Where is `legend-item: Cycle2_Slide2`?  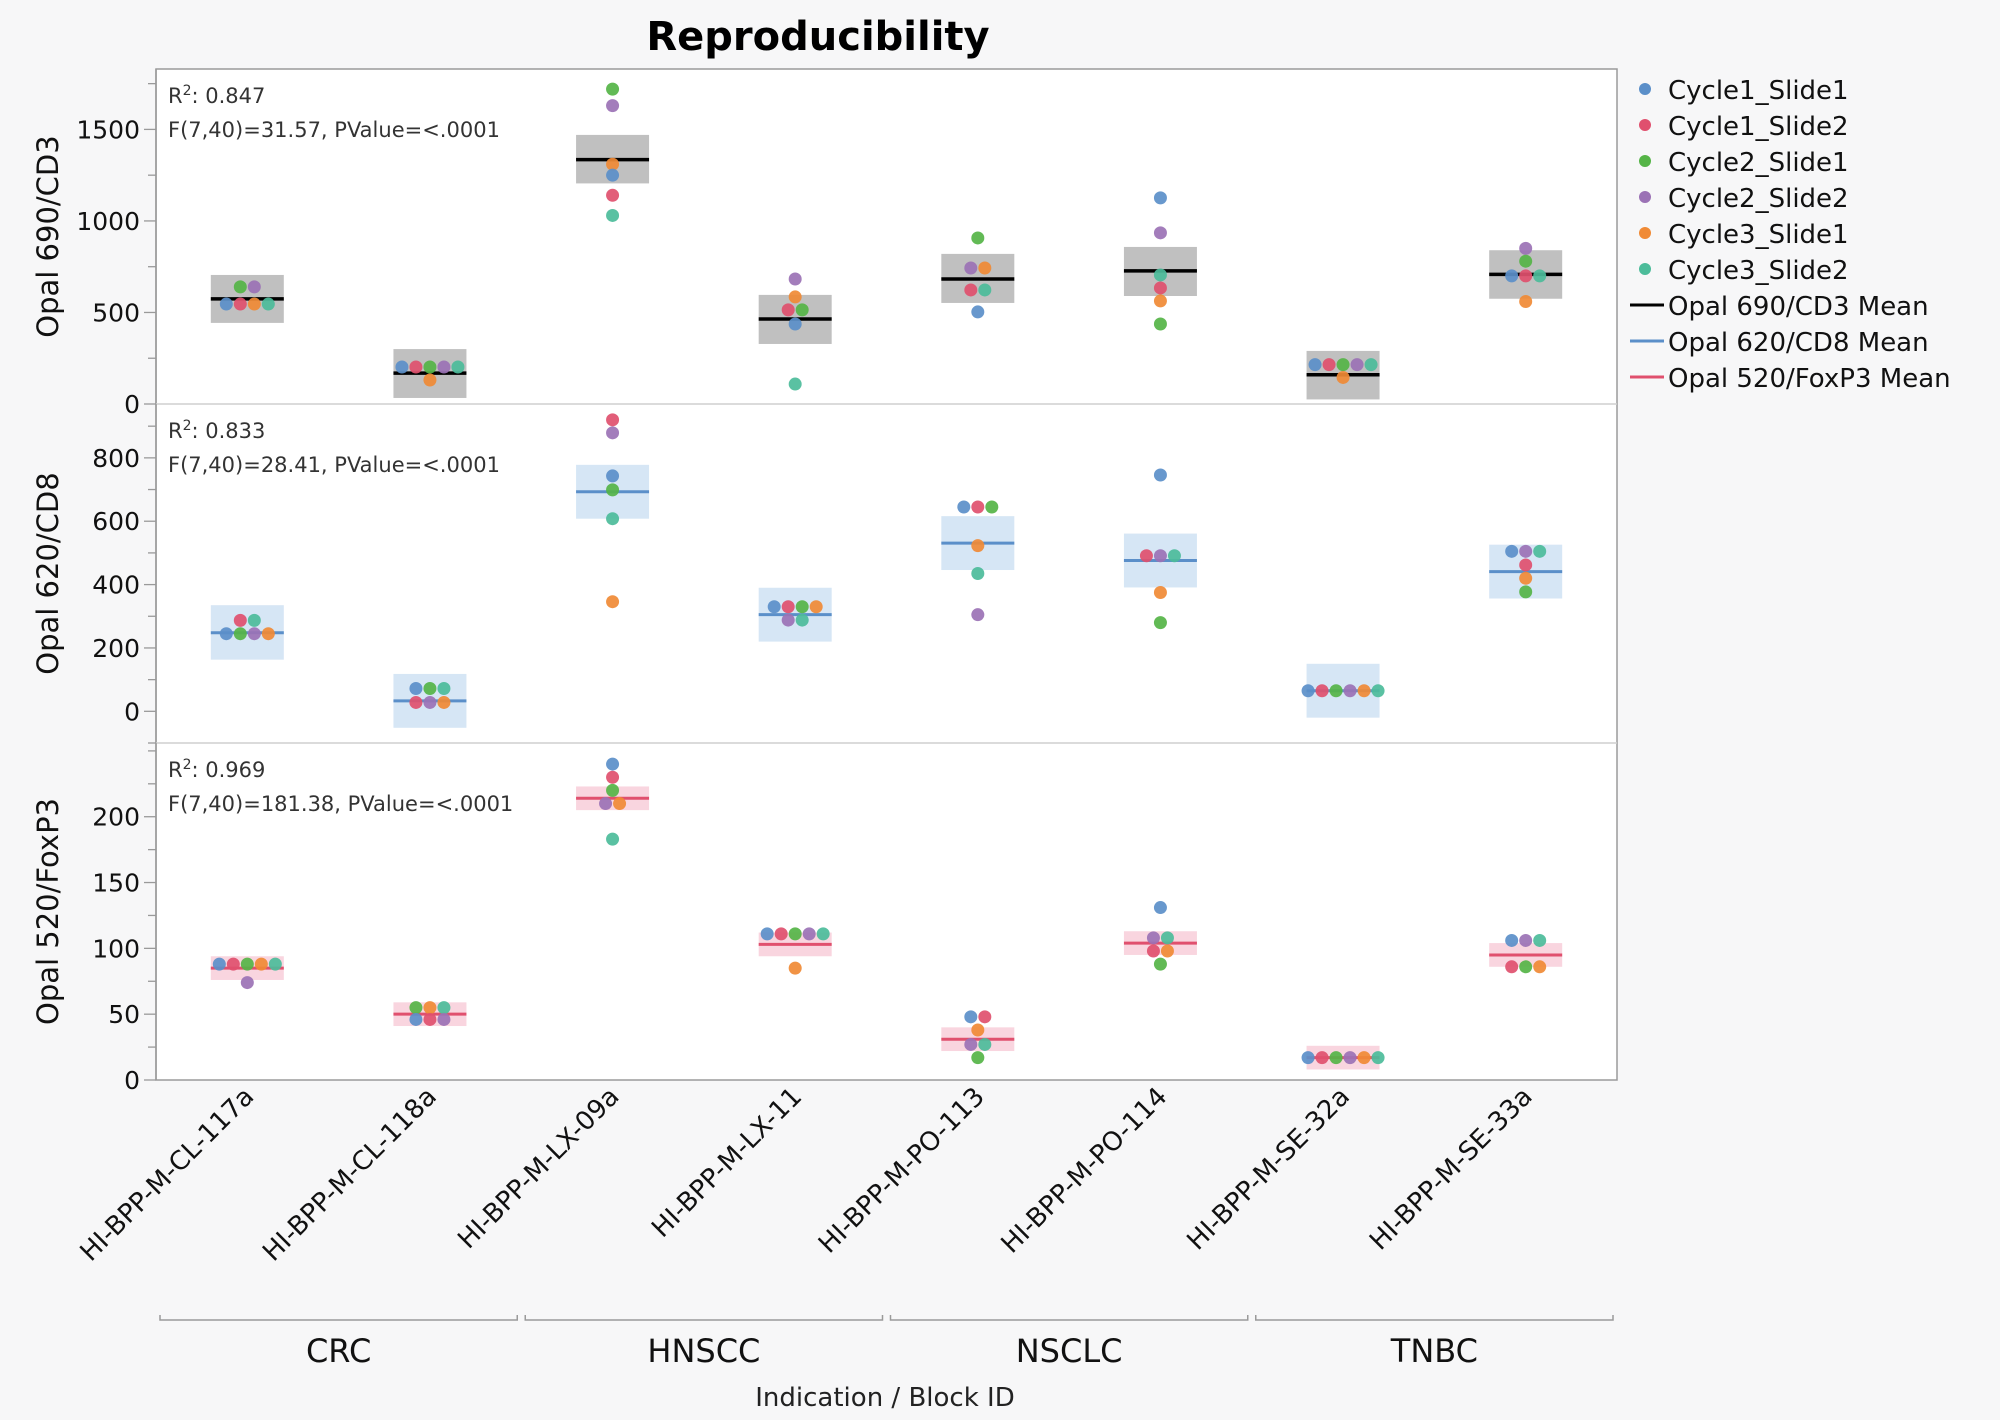
legend-item: Cycle2_Slide2 is located at coordinates (1744, 199).